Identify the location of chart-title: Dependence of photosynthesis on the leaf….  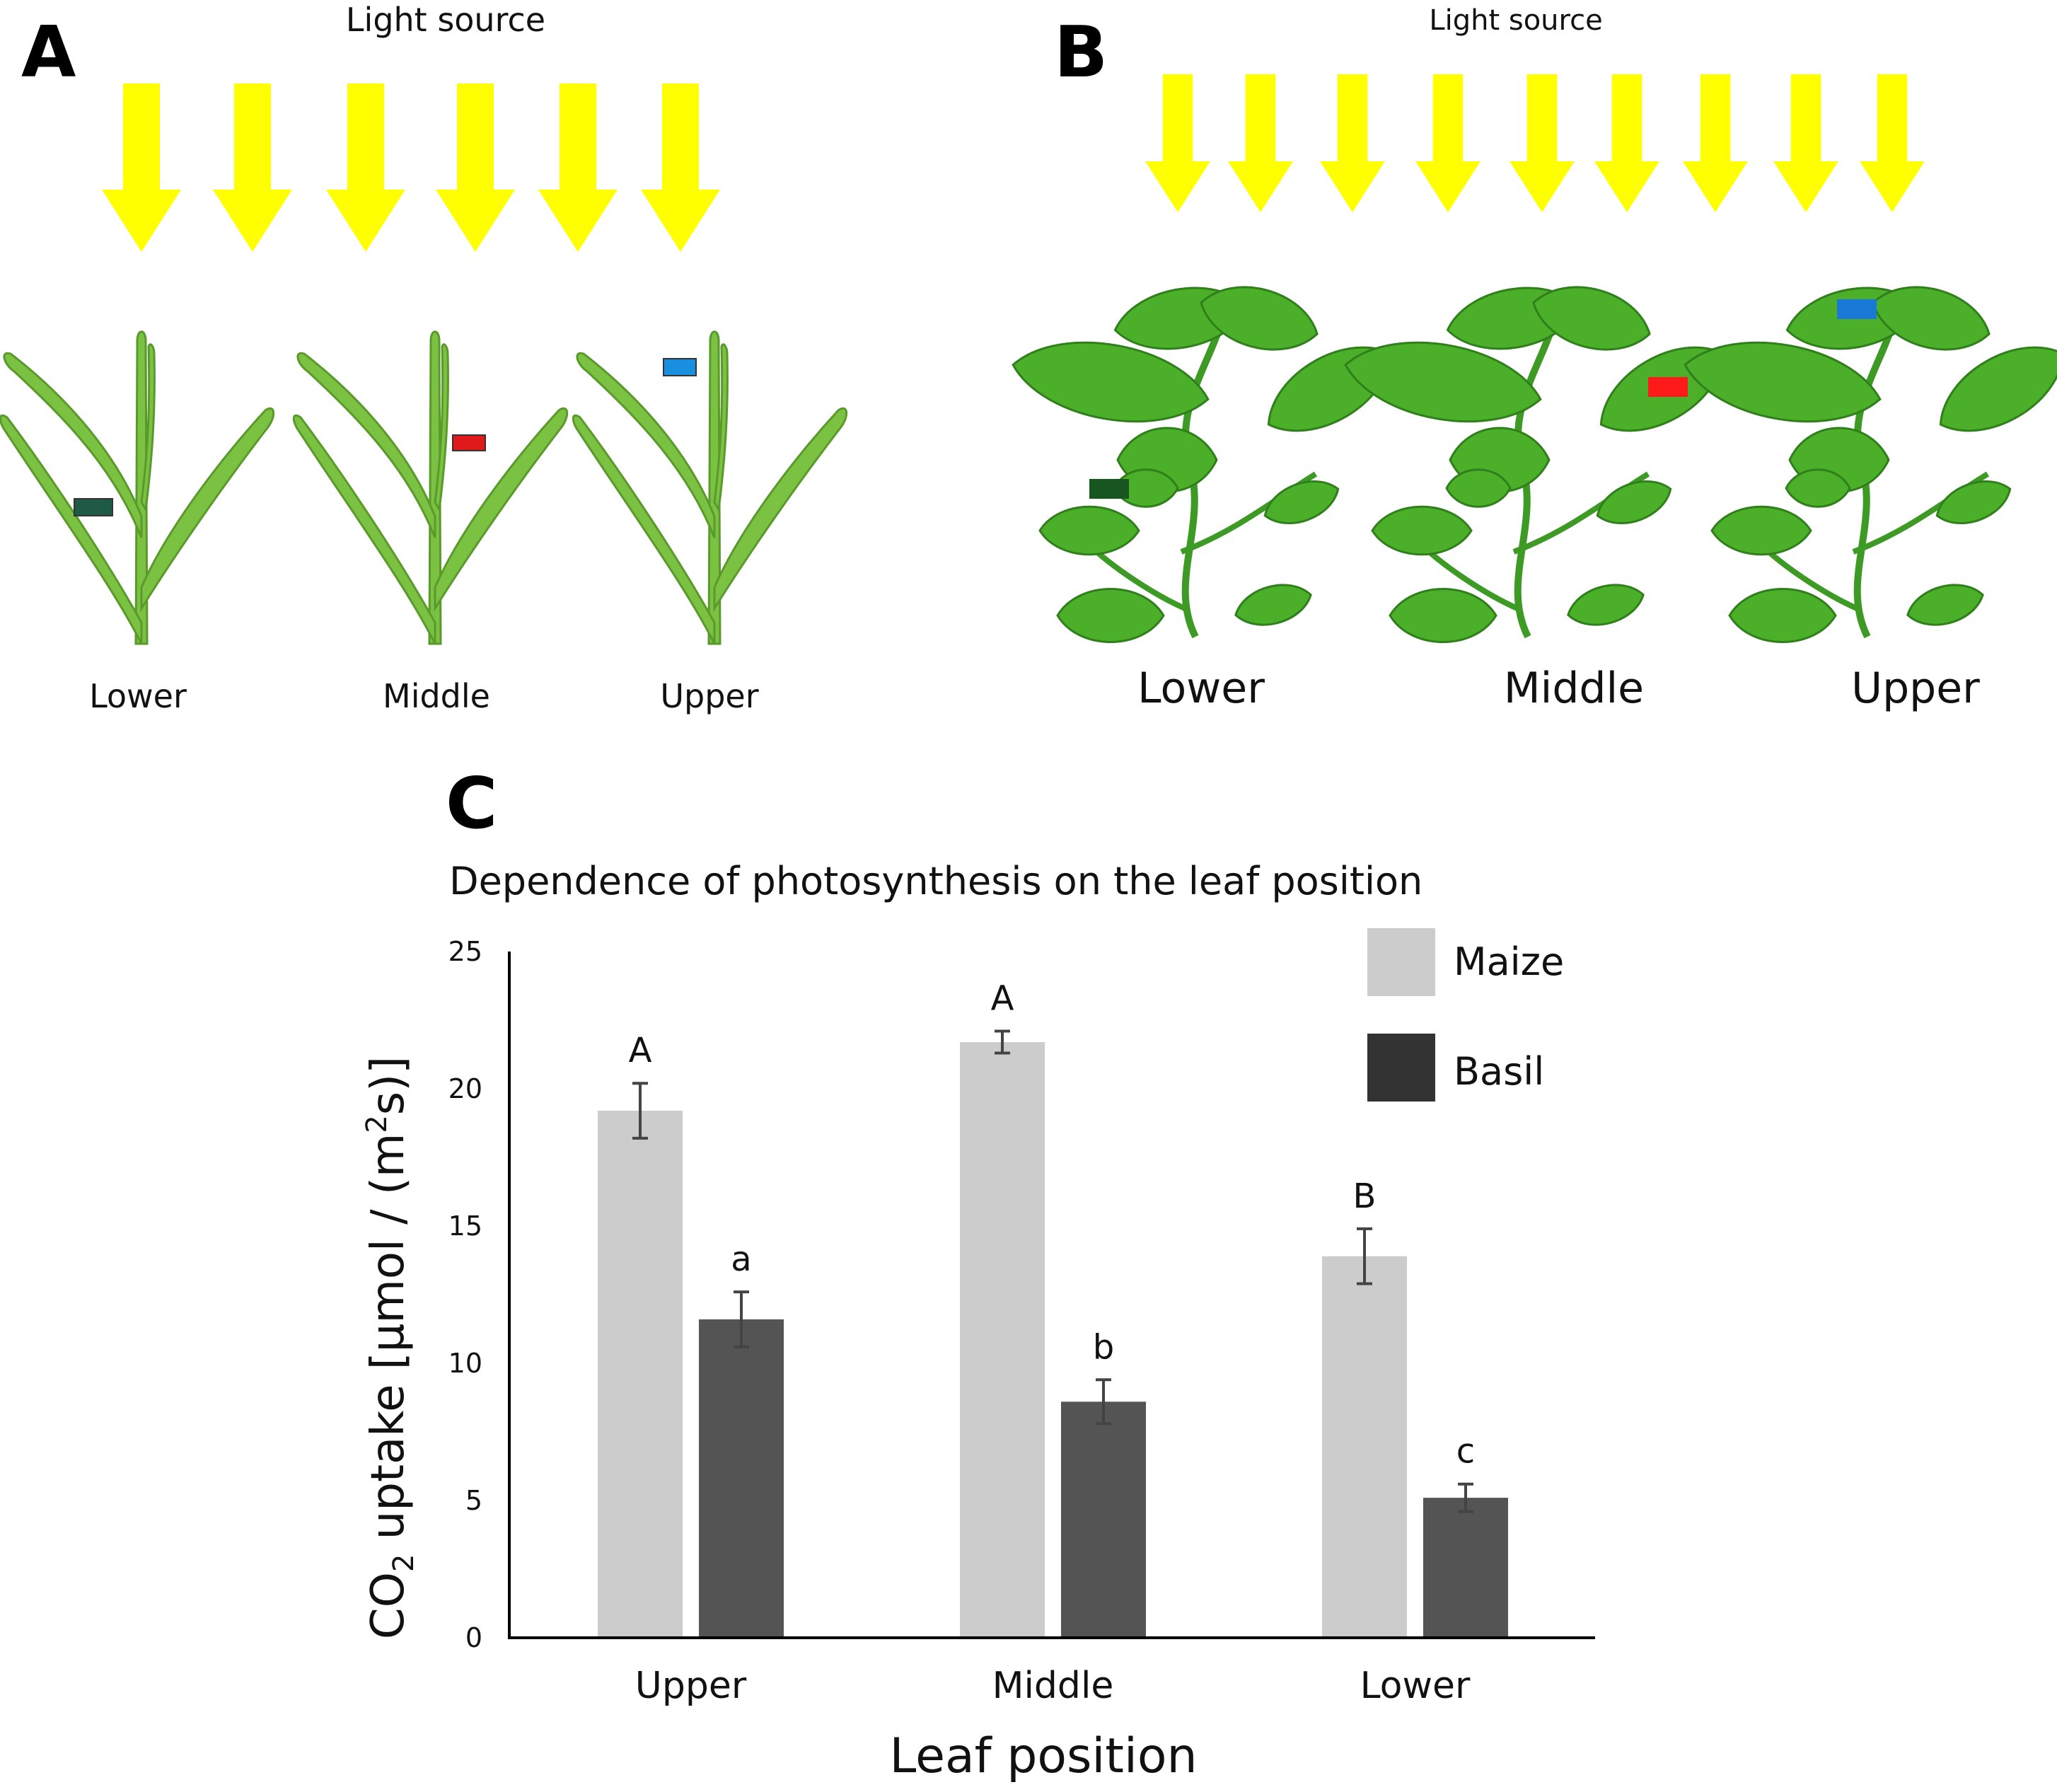
(935, 881).